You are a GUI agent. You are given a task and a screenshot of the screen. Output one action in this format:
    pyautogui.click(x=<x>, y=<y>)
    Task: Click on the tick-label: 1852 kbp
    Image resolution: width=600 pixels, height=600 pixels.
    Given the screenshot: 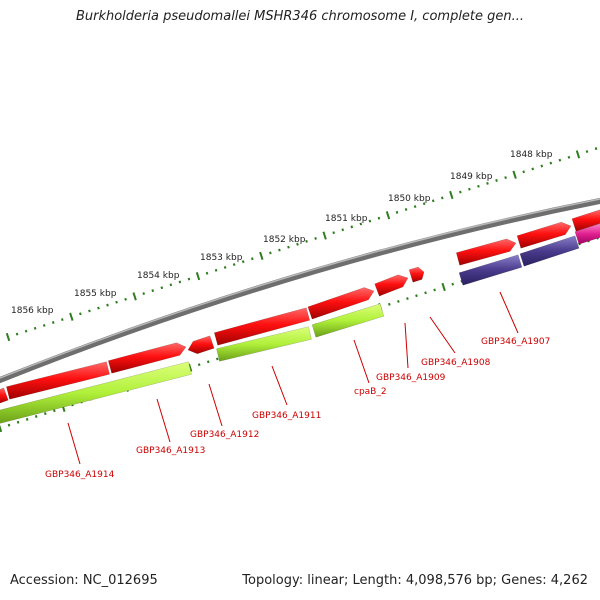 What is the action you would take?
    pyautogui.click(x=284, y=240)
    